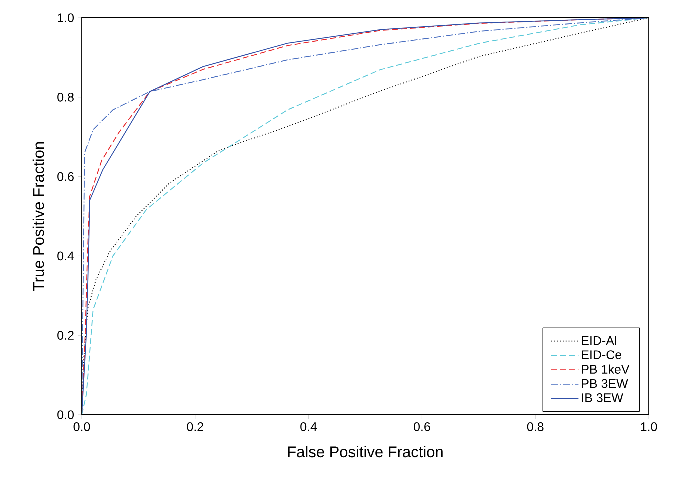  I want to click on y-tick-label: 0.2, so click(66, 335).